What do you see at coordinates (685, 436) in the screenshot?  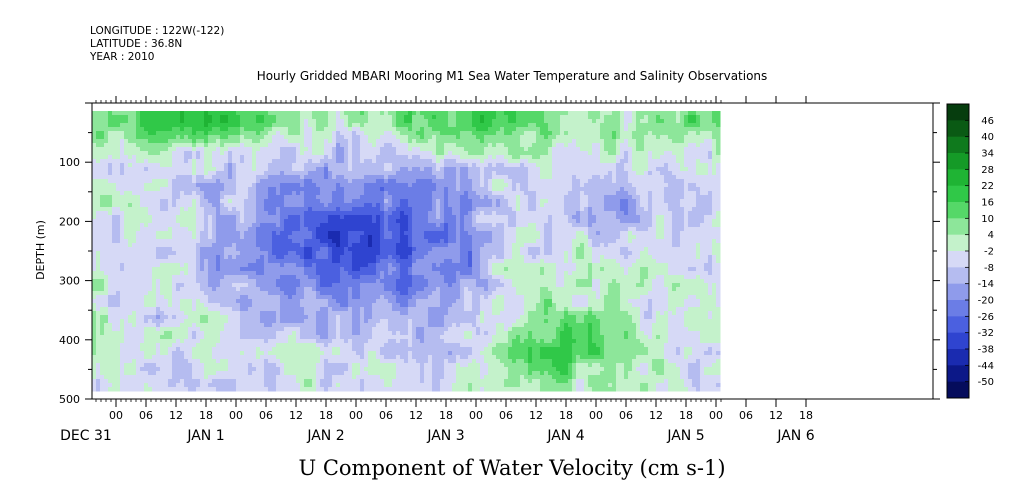 I see `x-day-label: JAN 5` at bounding box center [685, 436].